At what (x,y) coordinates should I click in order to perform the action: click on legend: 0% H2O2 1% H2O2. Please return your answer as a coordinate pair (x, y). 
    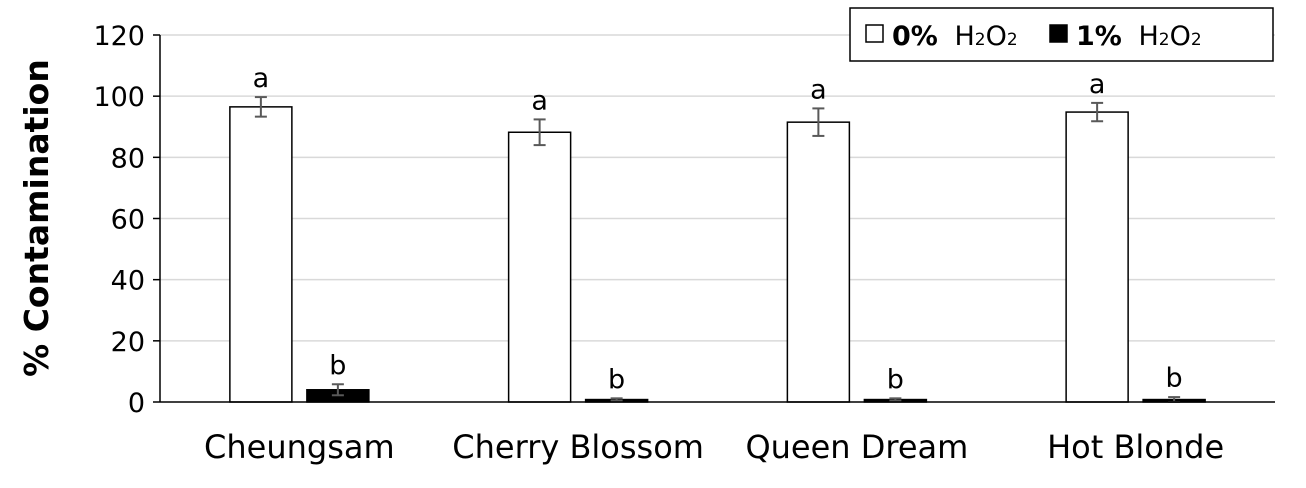
    Looking at the image, I should click on (1061, 34).